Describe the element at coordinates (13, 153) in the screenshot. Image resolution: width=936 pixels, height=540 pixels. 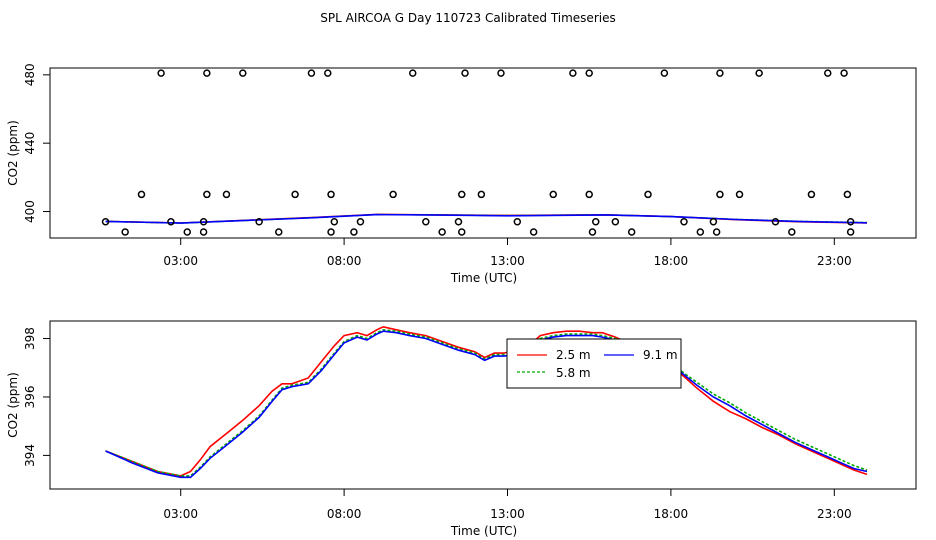
I see `top-ylabel: CO2 (ppm)` at that location.